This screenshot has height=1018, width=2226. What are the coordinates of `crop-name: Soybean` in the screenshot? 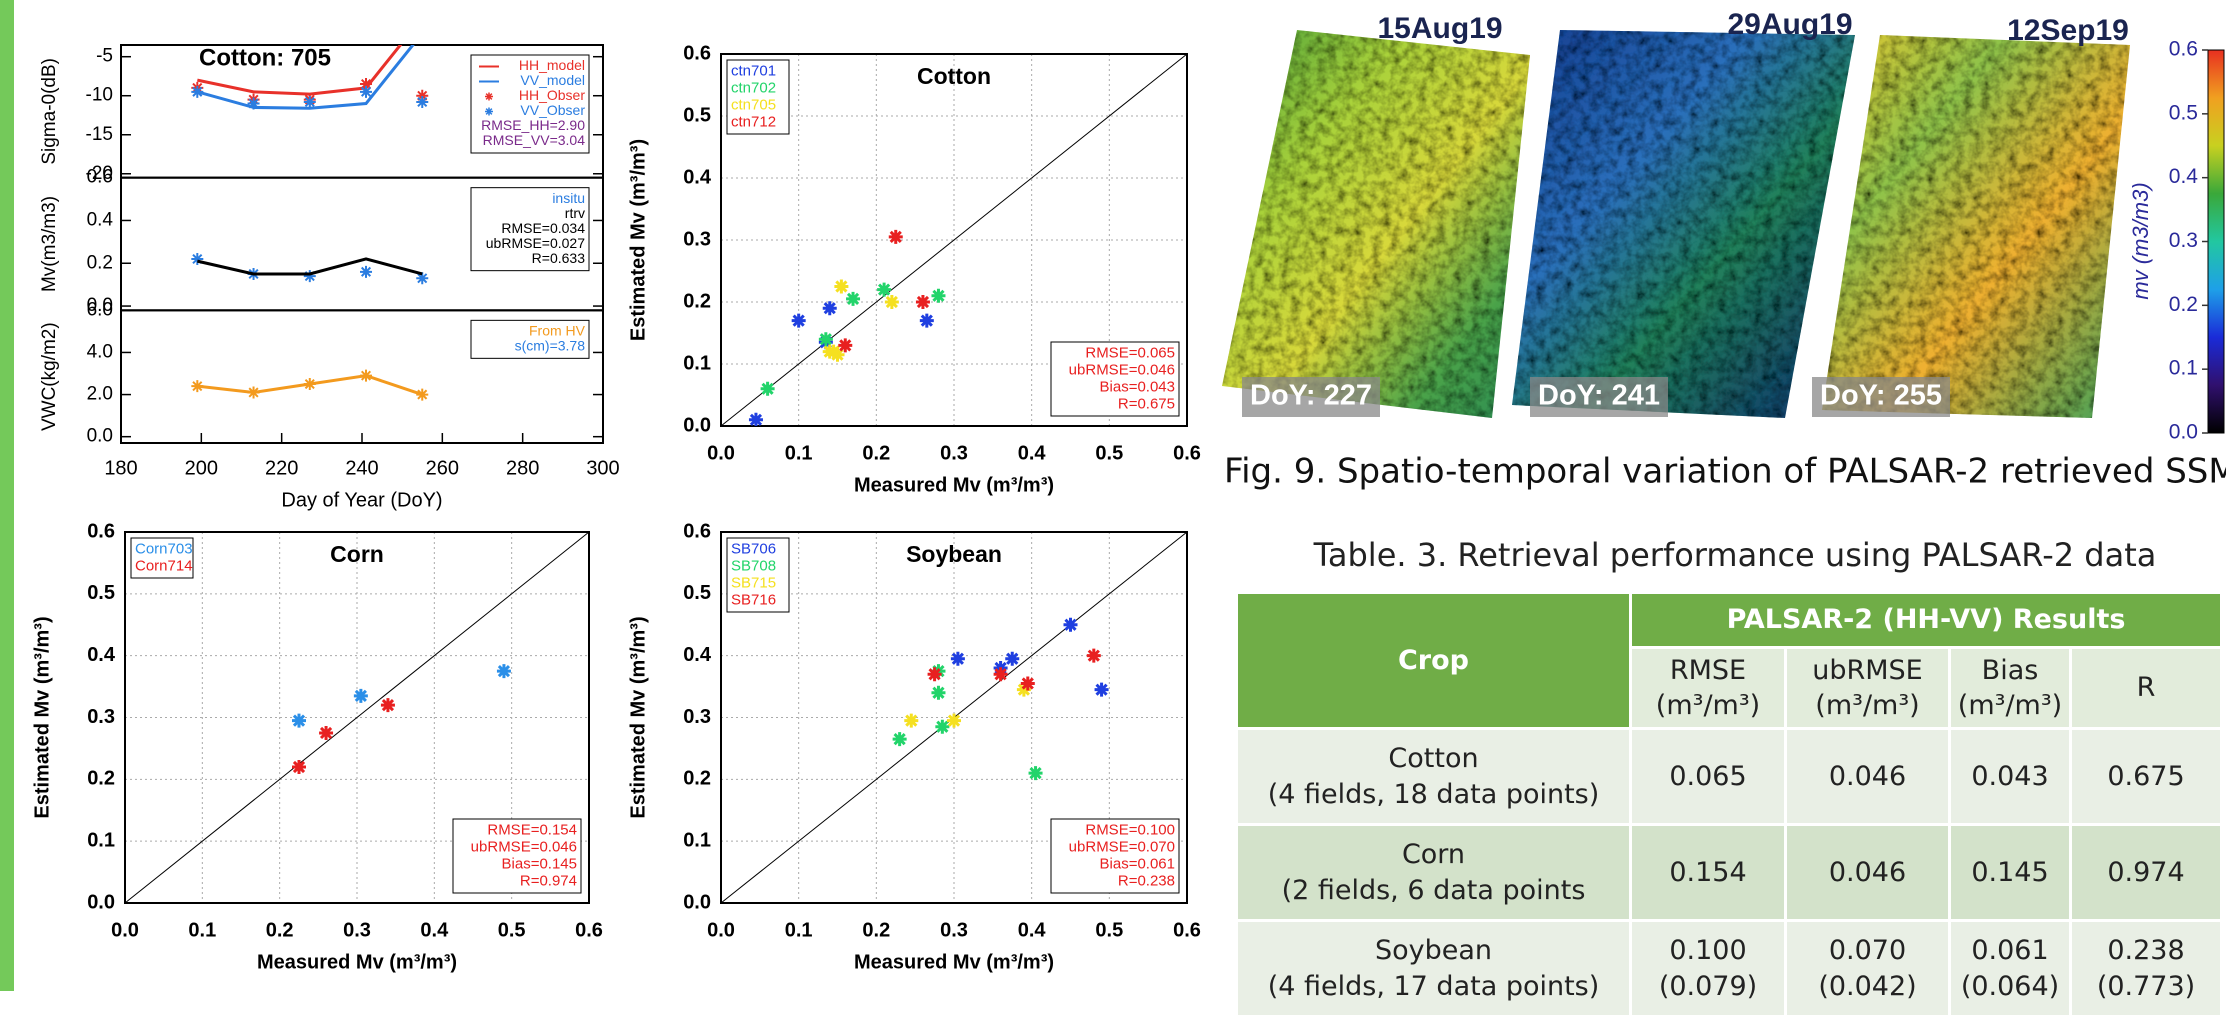 It's located at (1433, 951).